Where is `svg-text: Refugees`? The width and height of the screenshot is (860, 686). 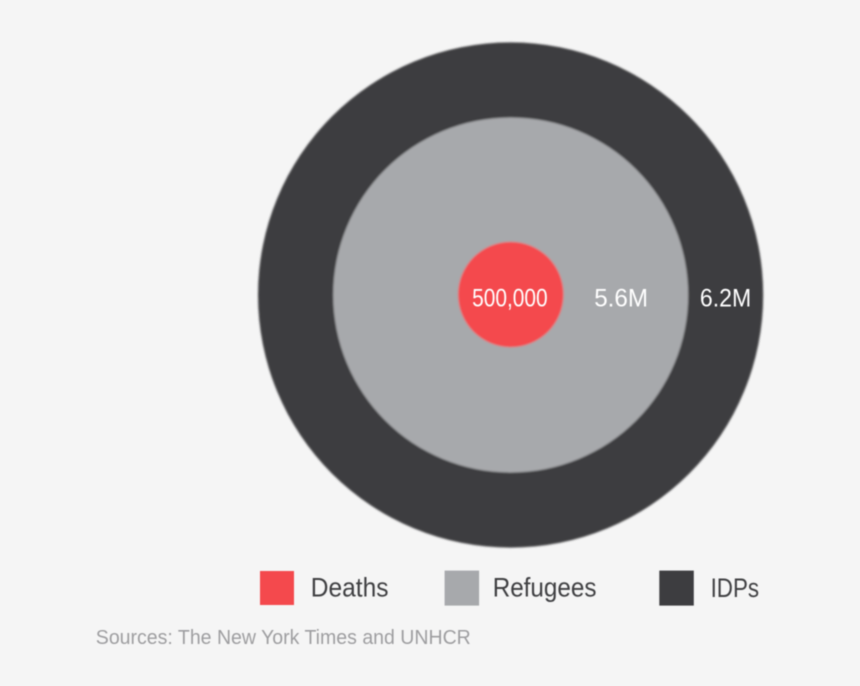
svg-text: Refugees is located at coordinates (545, 587).